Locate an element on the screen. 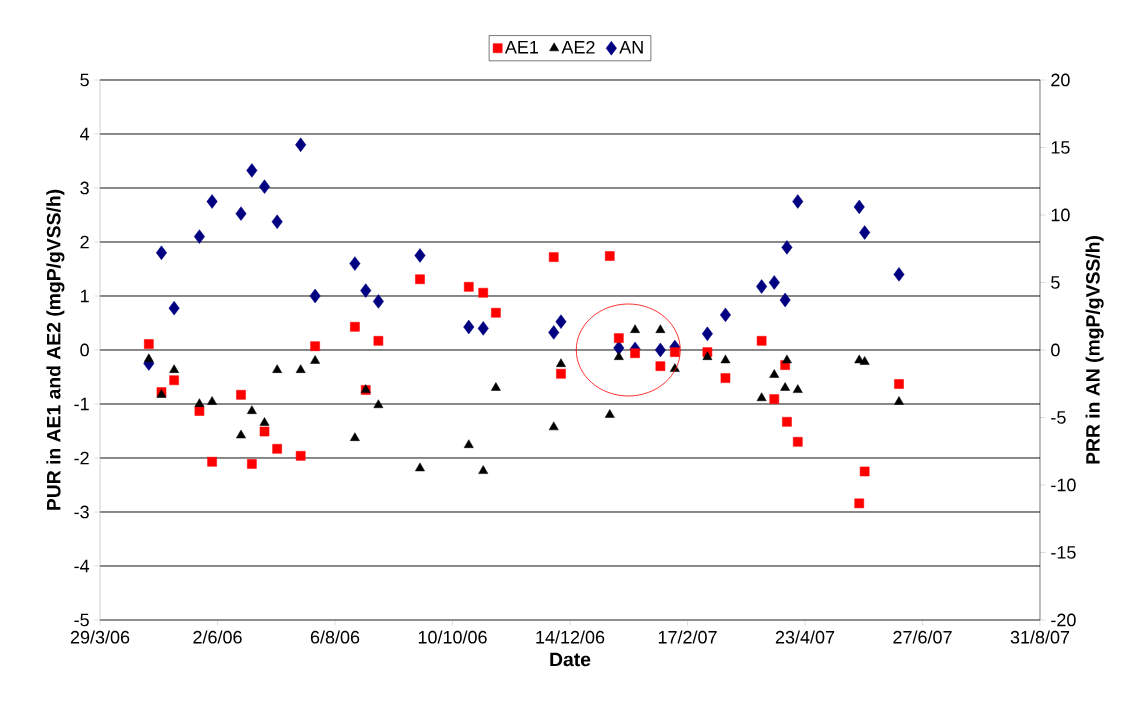 The height and width of the screenshot is (713, 1141). x-tick-label: 29/3/06 is located at coordinates (100, 637).